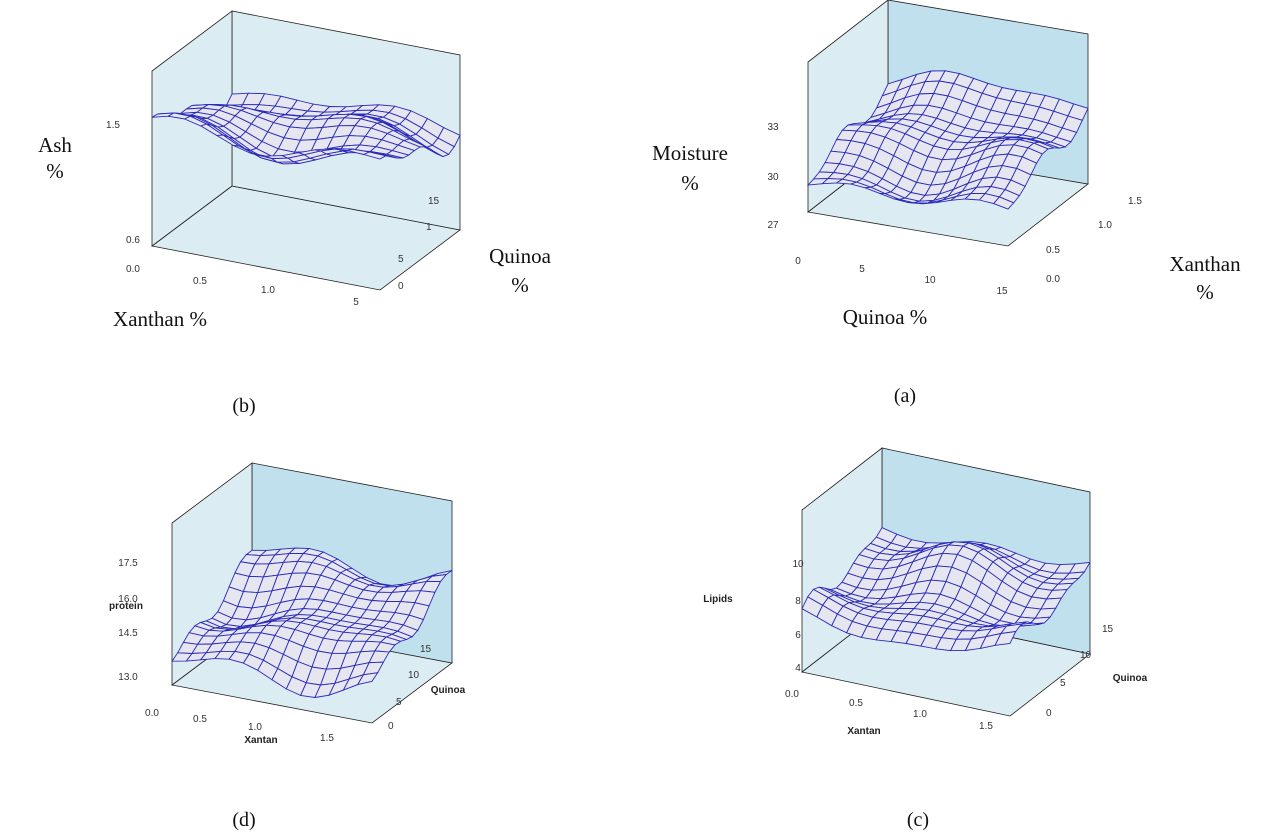 The image size is (1262, 836). I want to click on x-axis-label: Quinoa %, so click(885, 317).